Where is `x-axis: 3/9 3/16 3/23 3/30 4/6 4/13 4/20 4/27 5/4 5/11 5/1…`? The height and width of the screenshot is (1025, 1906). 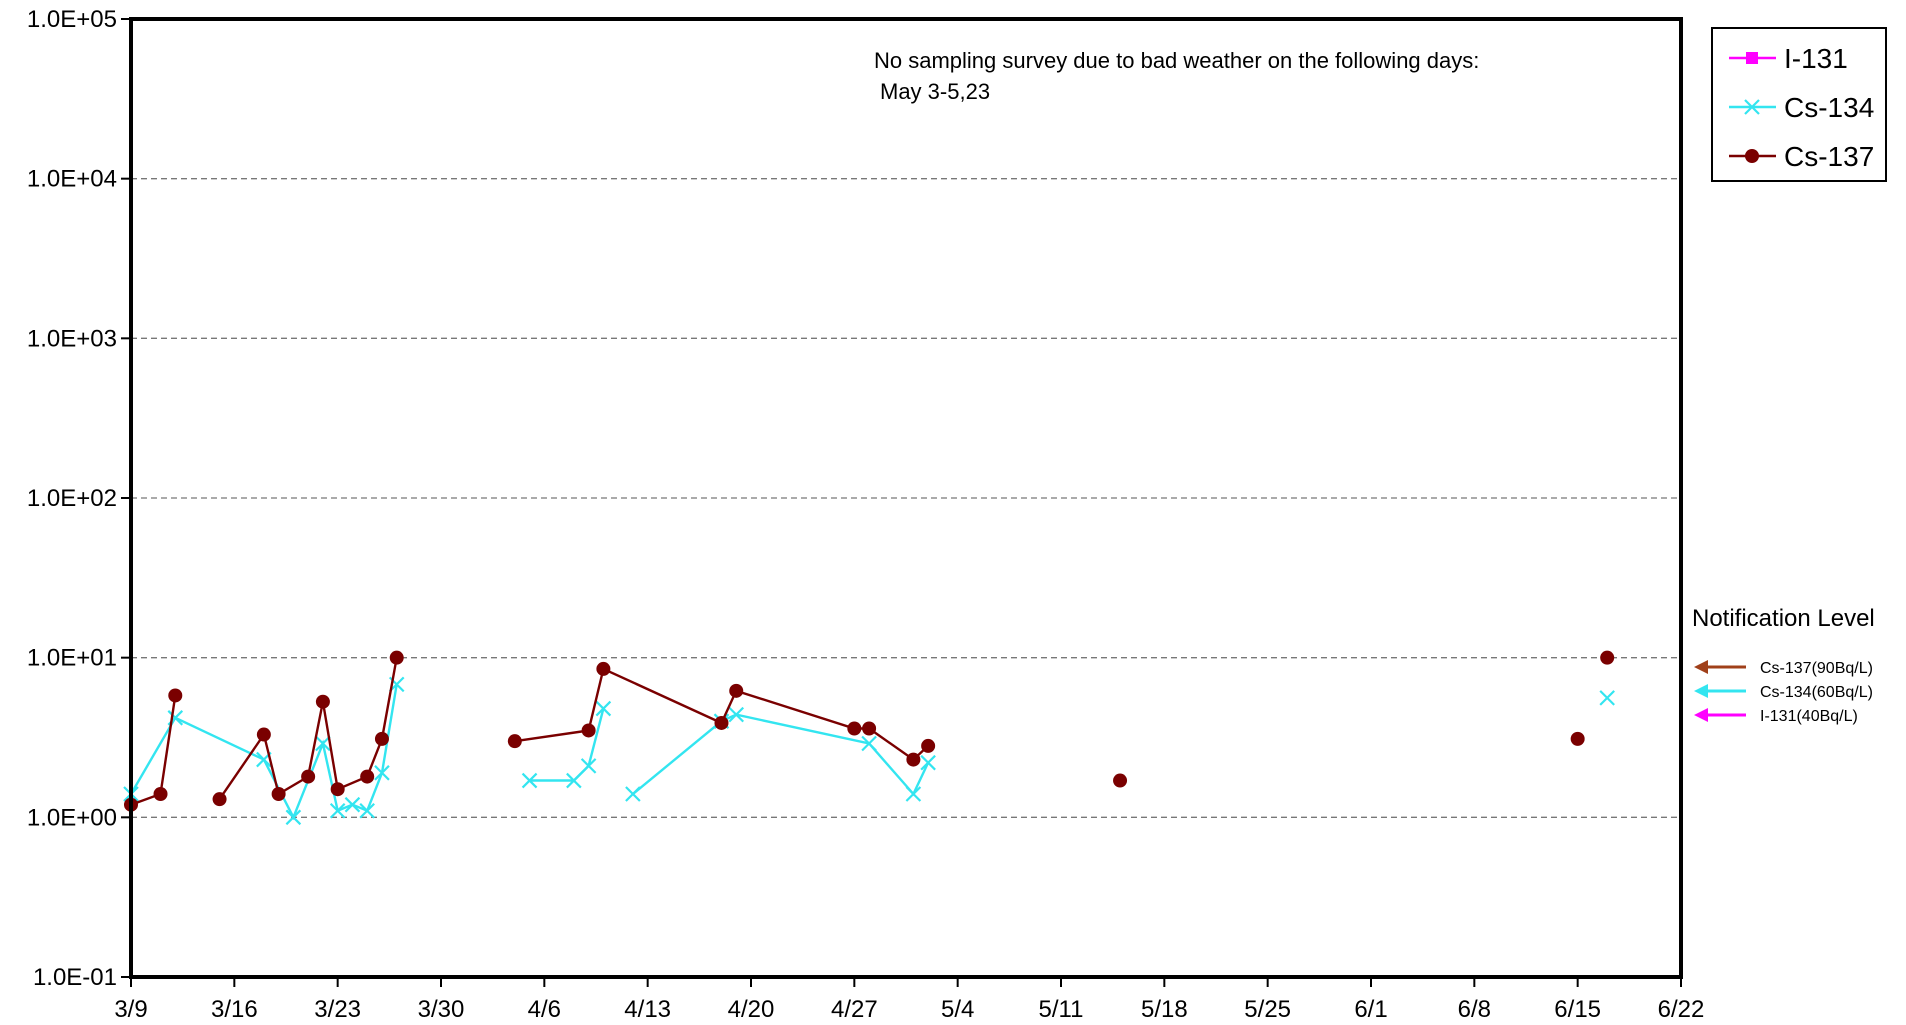 x-axis: 3/9 3/16 3/23 3/30 4/6 4/13 4/20 4/27 5/4 5/11 5/1… is located at coordinates (909, 1000).